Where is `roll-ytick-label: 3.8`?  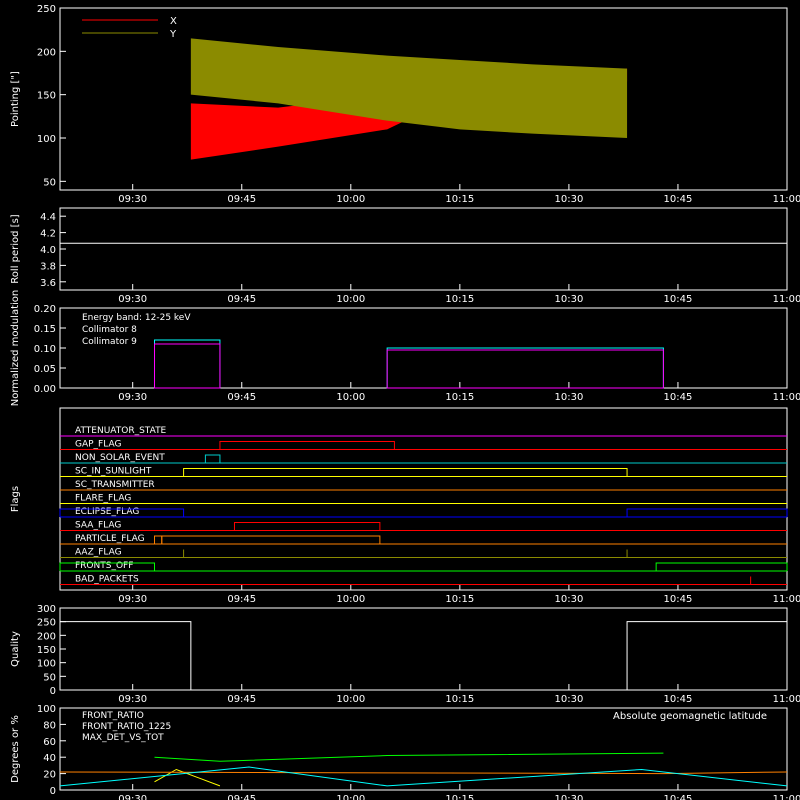 roll-ytick-label: 3.8 is located at coordinates (48, 266).